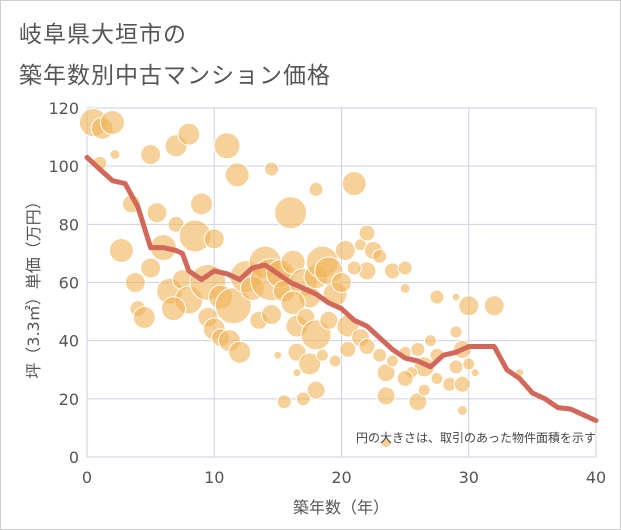 The width and height of the screenshot is (621, 530). What do you see at coordinates (33, 285) in the screenshot?
I see `y-axis-label: 坪（3.3㎡）単価（万円）` at bounding box center [33, 285].